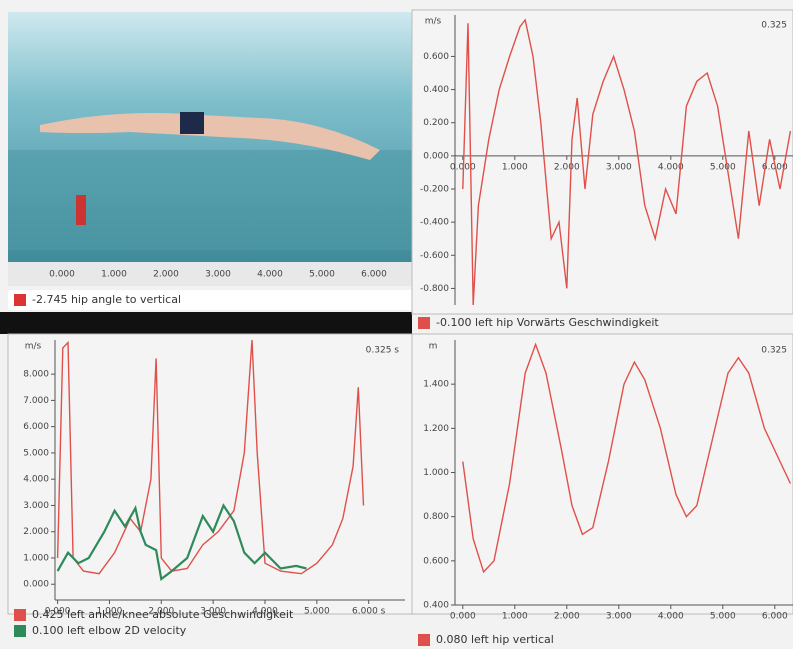 The height and width of the screenshot is (649, 793). I want to click on video-caption: -2.745 hip angle to vertical, so click(106, 299).